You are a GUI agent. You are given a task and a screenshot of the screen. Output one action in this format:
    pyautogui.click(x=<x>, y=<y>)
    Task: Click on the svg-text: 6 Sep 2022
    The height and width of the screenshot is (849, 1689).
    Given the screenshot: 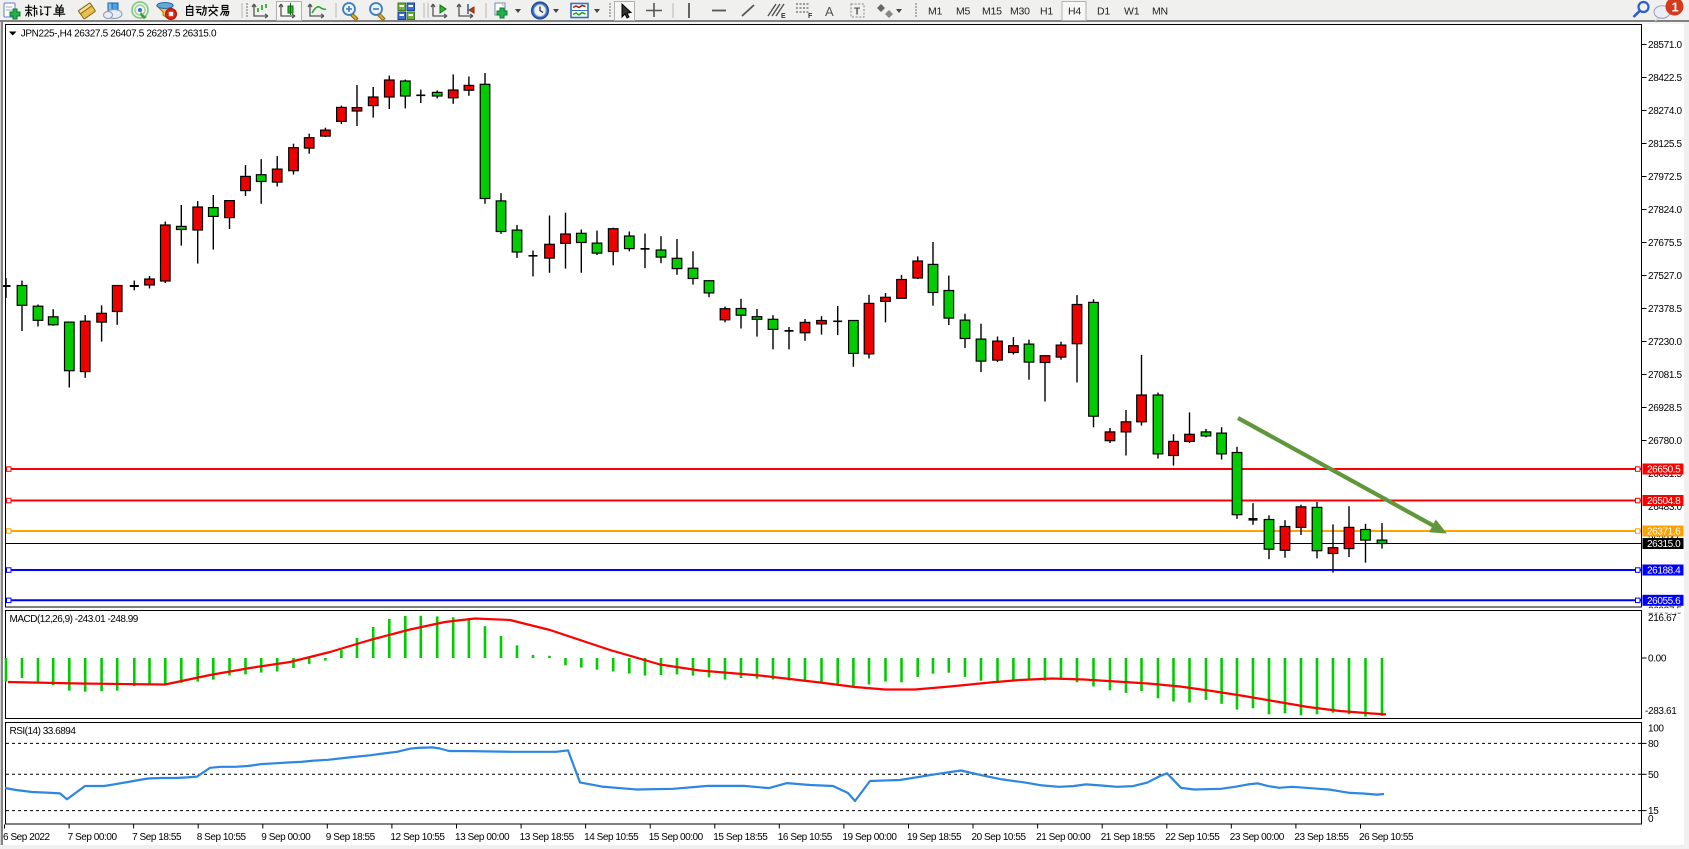 What is the action you would take?
    pyautogui.click(x=27, y=837)
    